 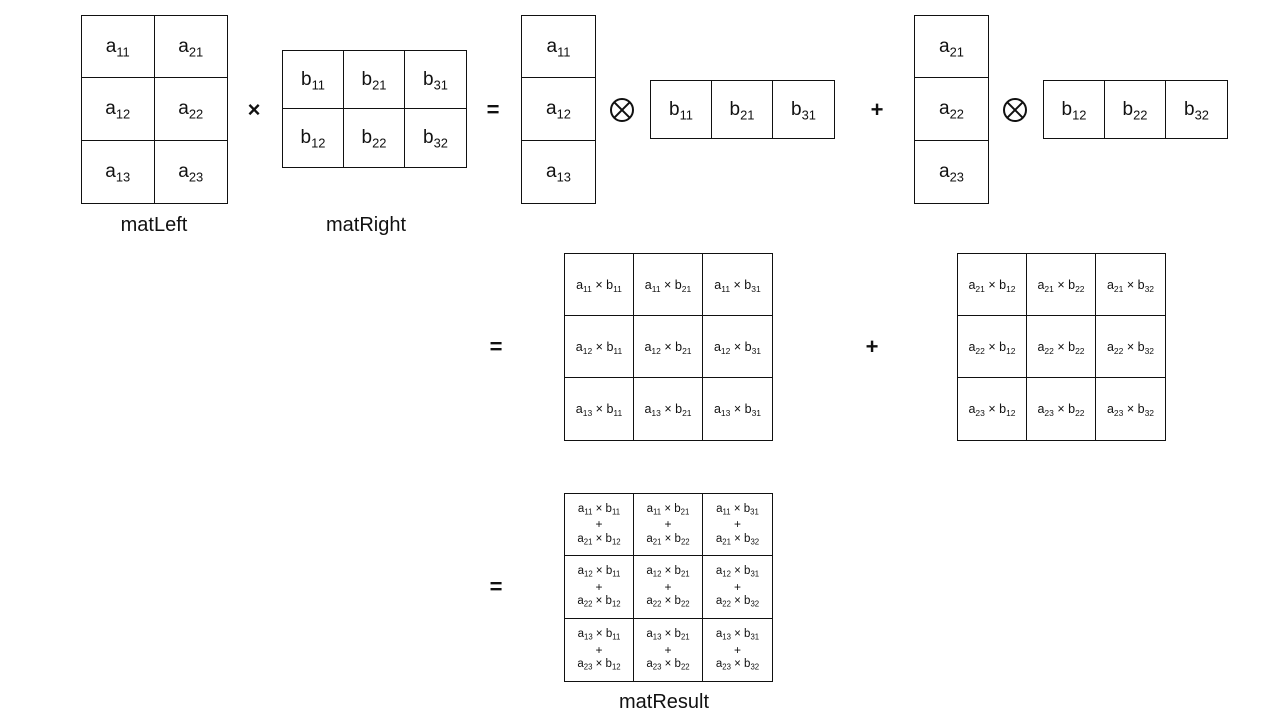 What do you see at coordinates (154, 225) in the screenshot?
I see `mat-left-label: matLeft` at bounding box center [154, 225].